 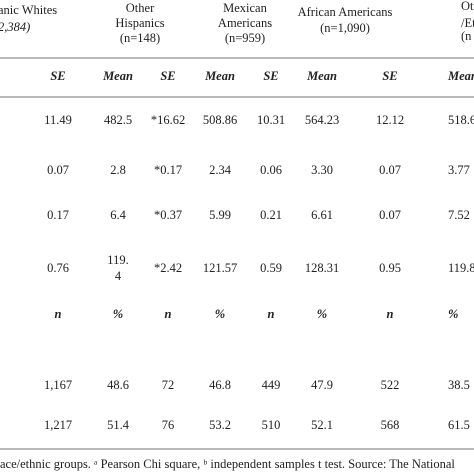 What do you see at coordinates (245, 38) in the screenshot?
I see `group-header: (n=959)` at bounding box center [245, 38].